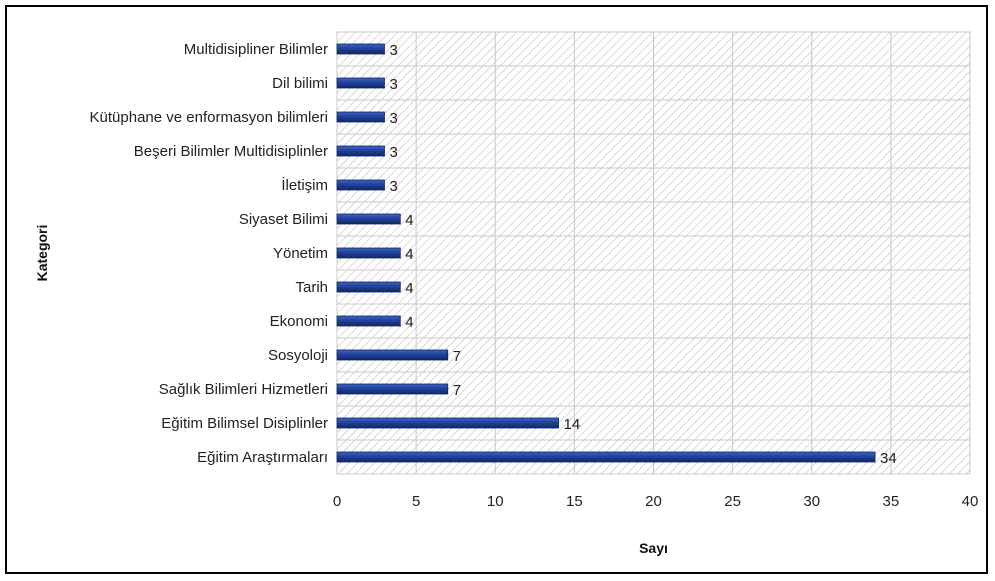 The height and width of the screenshot is (581, 995). Describe the element at coordinates (283, 219) in the screenshot. I see `category-label: Siyaset Bilimi` at that location.